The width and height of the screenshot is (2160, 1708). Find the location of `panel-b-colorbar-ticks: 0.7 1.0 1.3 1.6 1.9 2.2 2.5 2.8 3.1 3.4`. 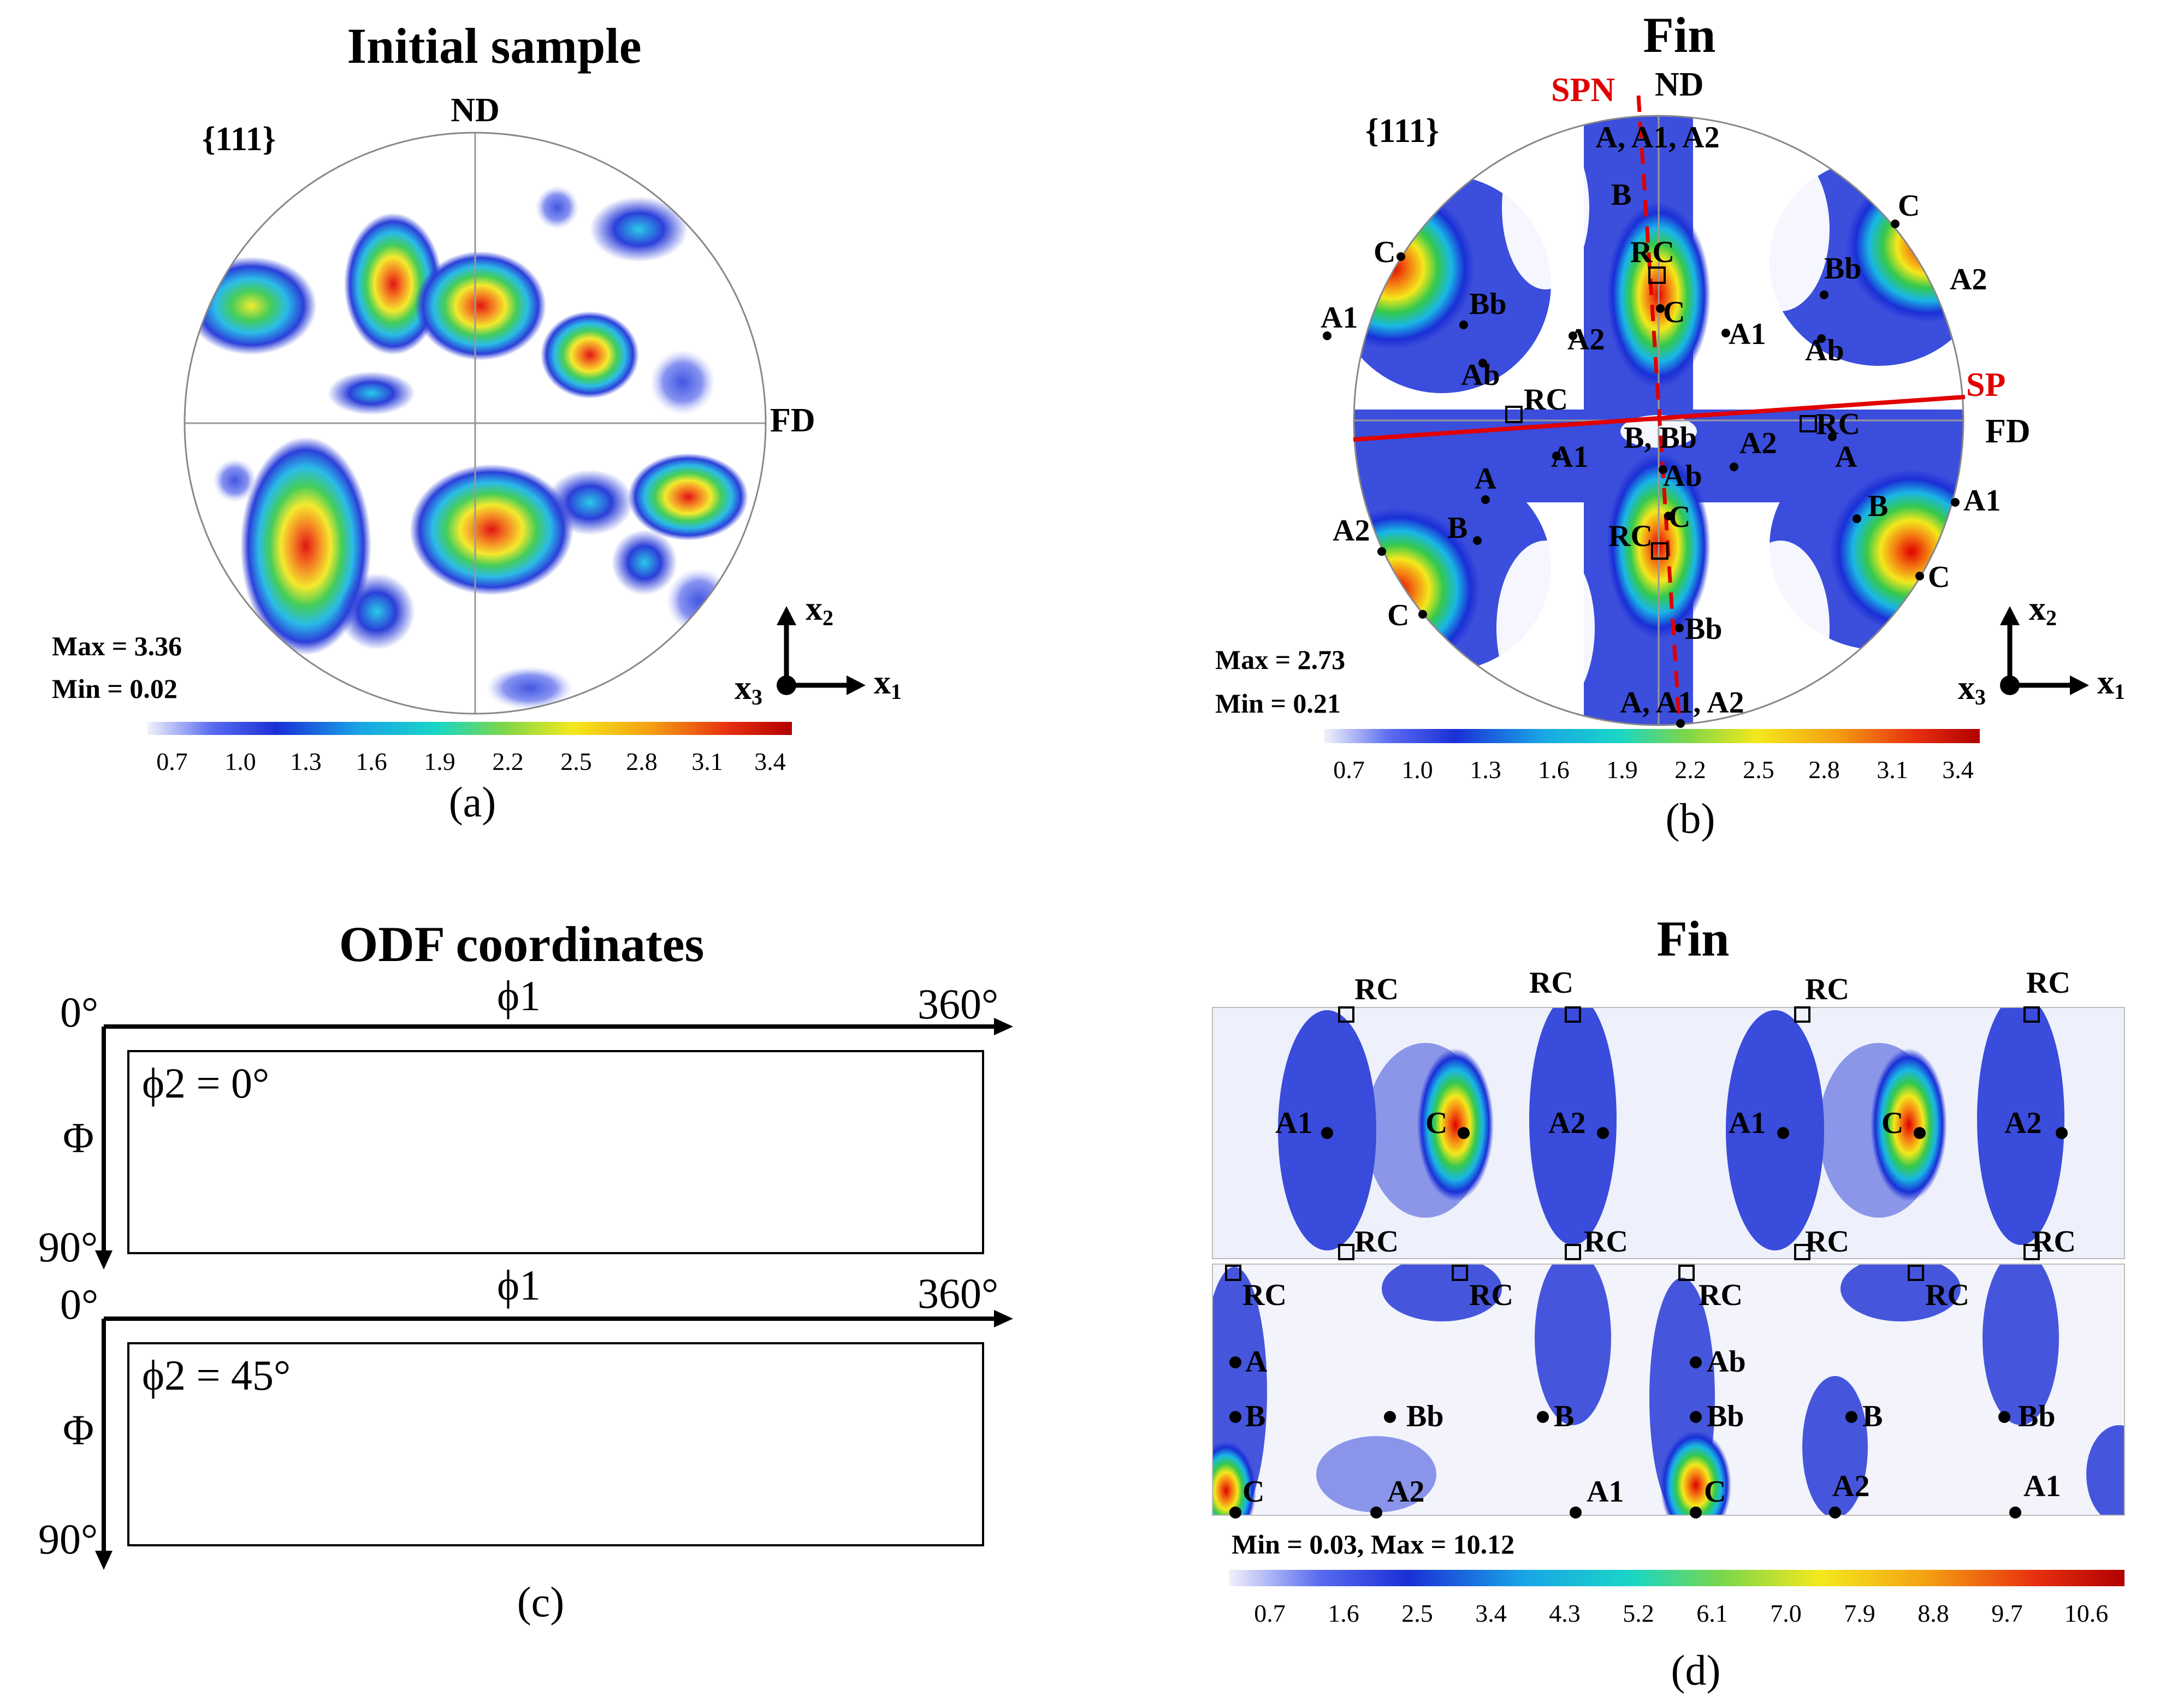

panel-b-colorbar-ticks: 0.7 1.0 1.3 1.6 1.9 2.2 2.5 2.8 3.1 3.4 is located at coordinates (1653, 770).